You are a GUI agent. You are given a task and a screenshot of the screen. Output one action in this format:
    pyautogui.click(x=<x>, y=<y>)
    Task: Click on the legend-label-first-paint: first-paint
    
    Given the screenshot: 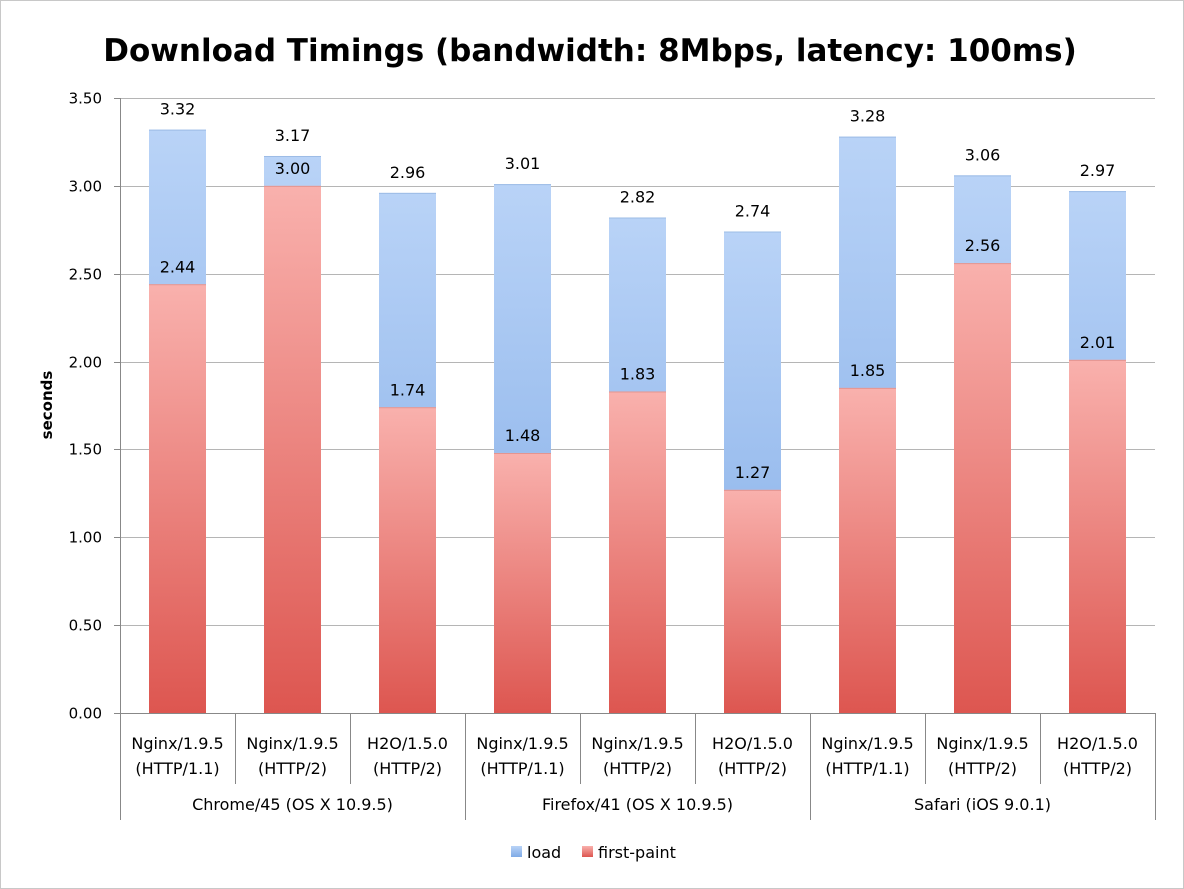 What is the action you would take?
    pyautogui.click(x=637, y=852)
    